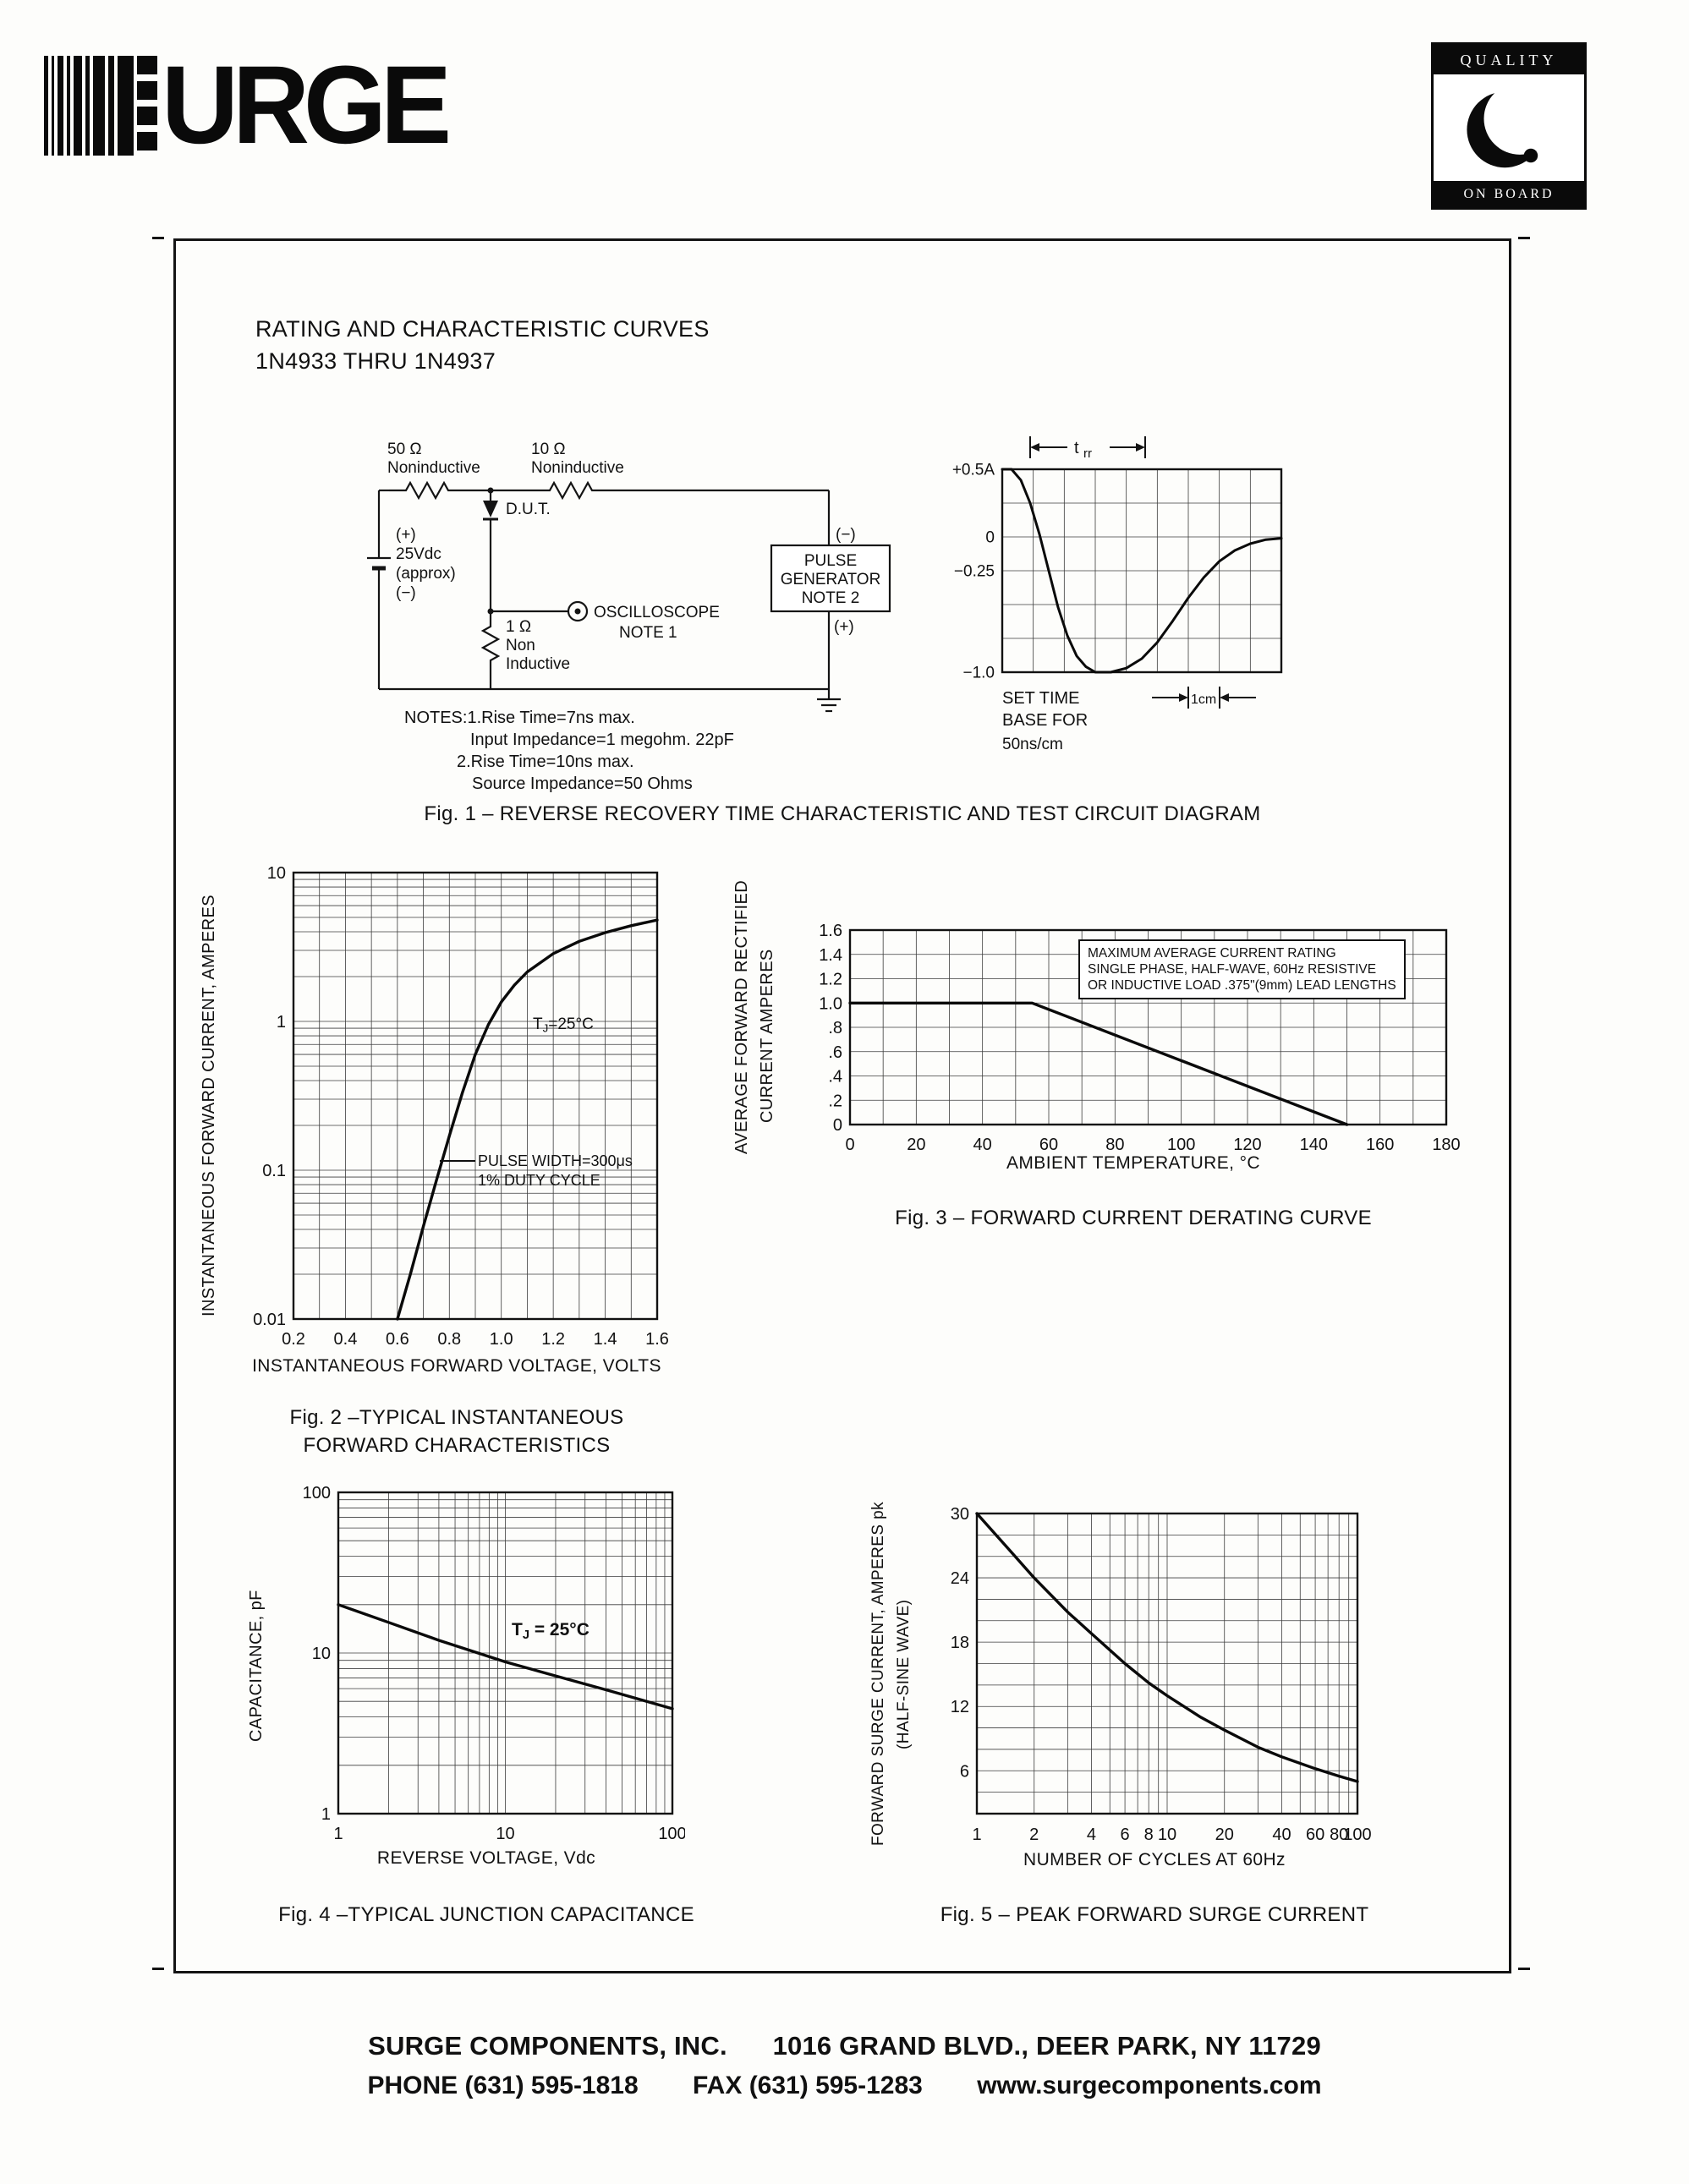  I want to click on fig4-y-axis-title: CAPACITANCE, pF, so click(256, 1666).